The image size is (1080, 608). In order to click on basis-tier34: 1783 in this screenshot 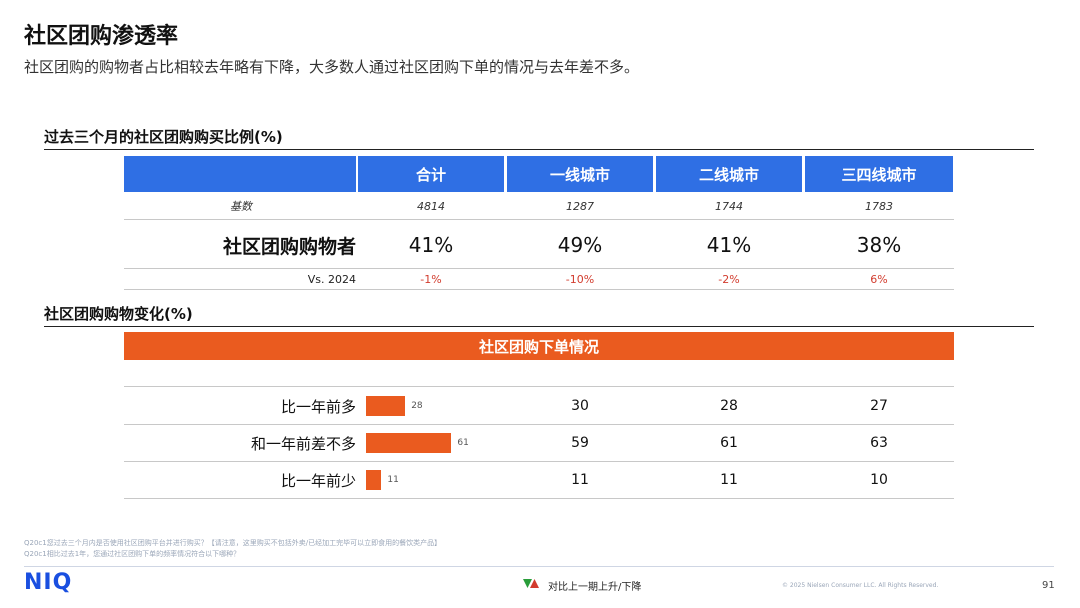, I will do `click(879, 206)`.